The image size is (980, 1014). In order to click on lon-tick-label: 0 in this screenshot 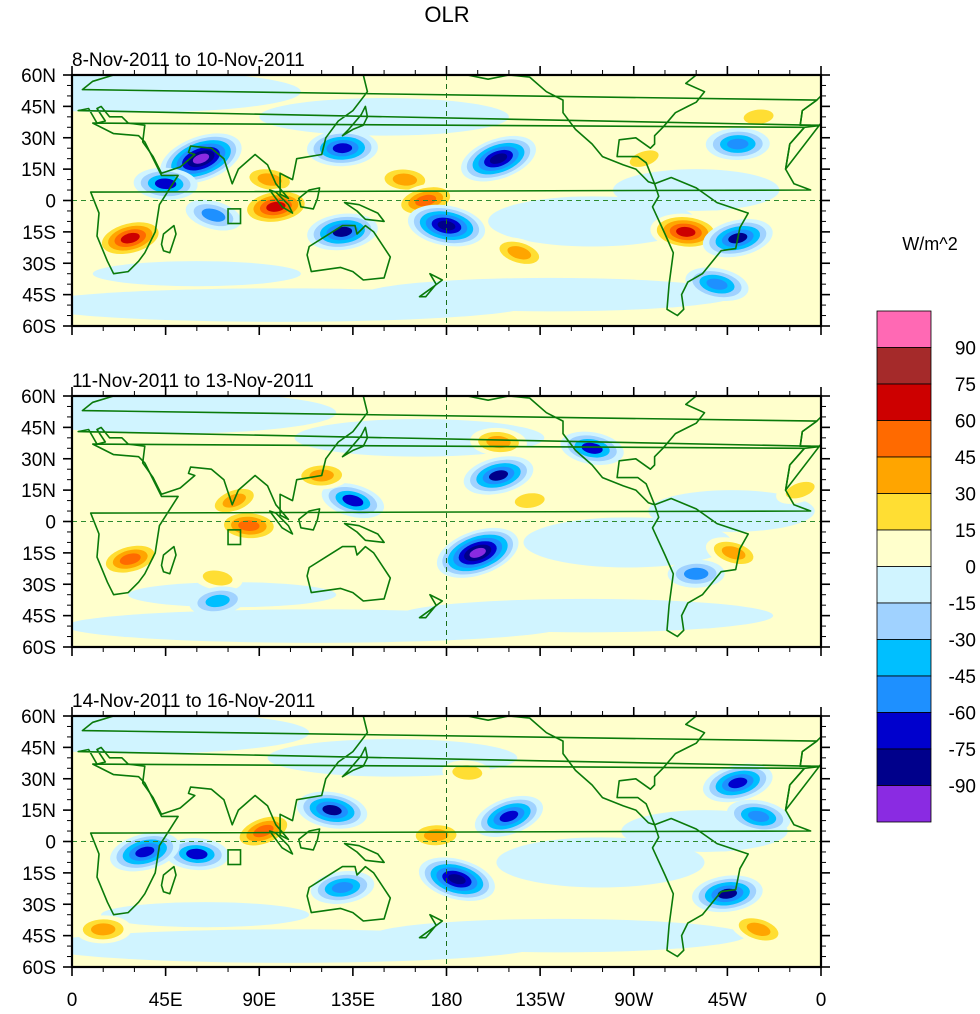, I will do `click(72, 1000)`.